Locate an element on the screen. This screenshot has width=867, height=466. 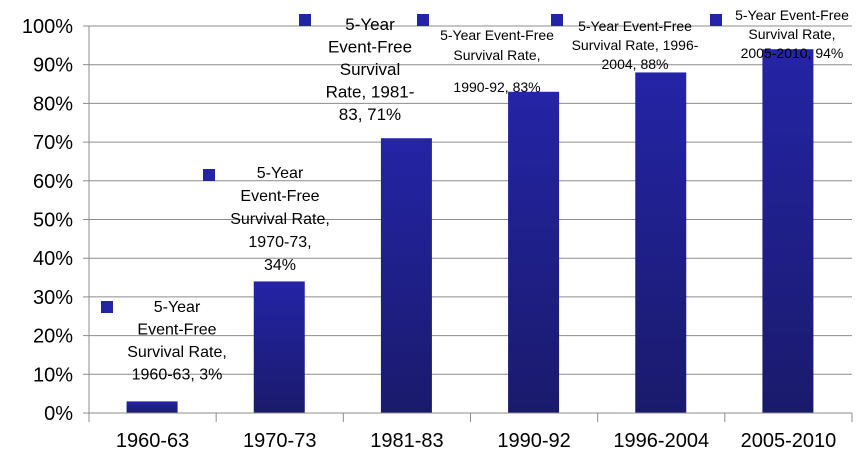
data-label-line: 2005-2010, 94% is located at coordinates (792, 53).